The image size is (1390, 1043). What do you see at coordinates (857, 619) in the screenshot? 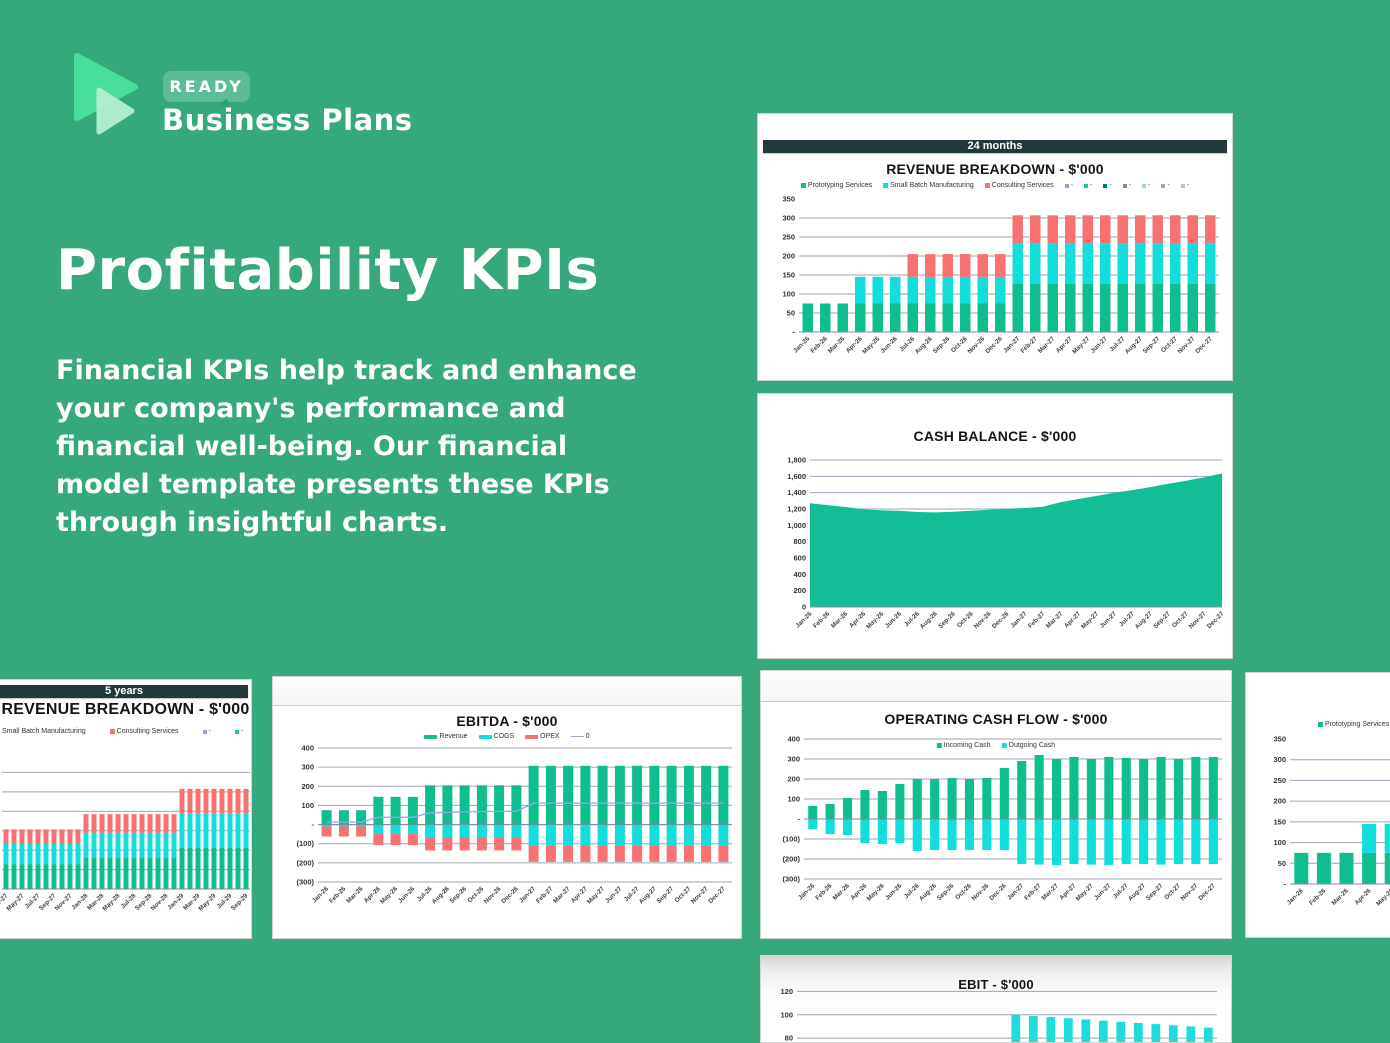
I see `svg-text: Apr-26` at bounding box center [857, 619].